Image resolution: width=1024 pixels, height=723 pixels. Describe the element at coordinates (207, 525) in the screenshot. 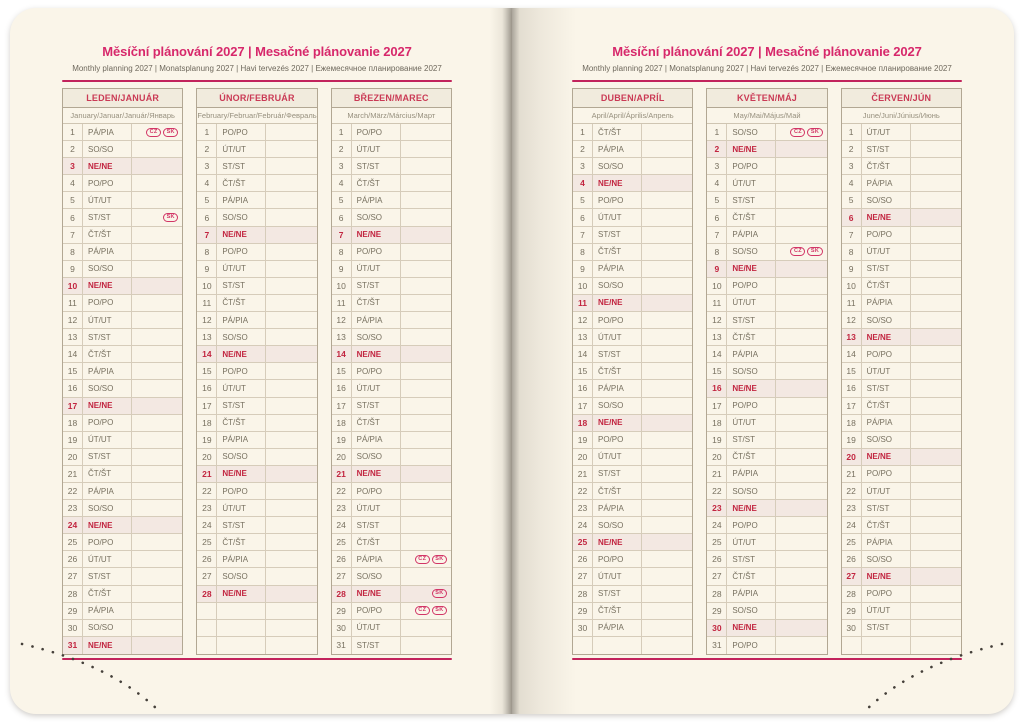

I see `day-number: 24` at that location.